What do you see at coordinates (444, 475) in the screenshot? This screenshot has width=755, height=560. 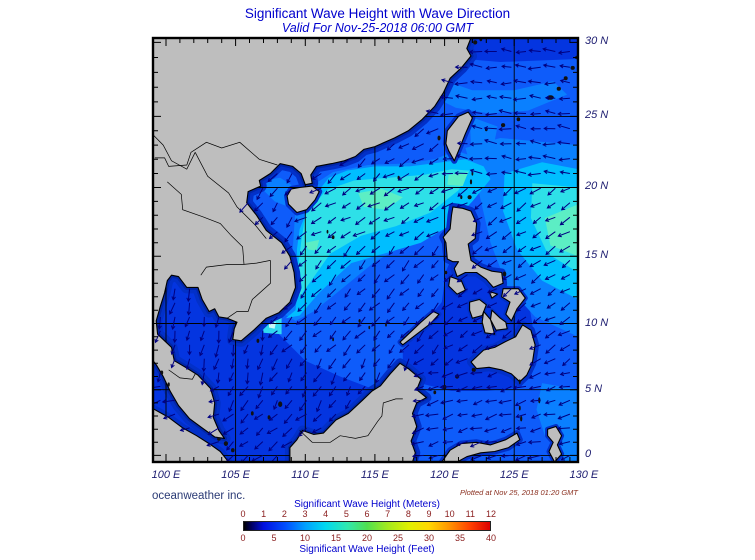 I see `lon-label-120: 120 E` at bounding box center [444, 475].